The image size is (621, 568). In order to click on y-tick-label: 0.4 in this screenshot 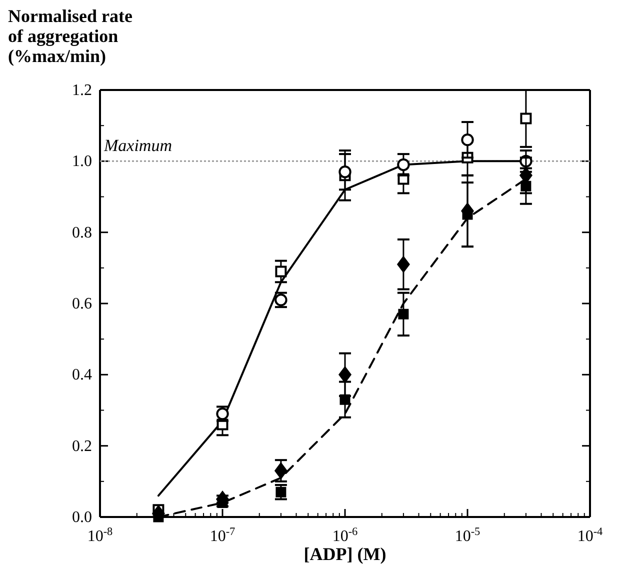, I will do `click(82, 375)`.